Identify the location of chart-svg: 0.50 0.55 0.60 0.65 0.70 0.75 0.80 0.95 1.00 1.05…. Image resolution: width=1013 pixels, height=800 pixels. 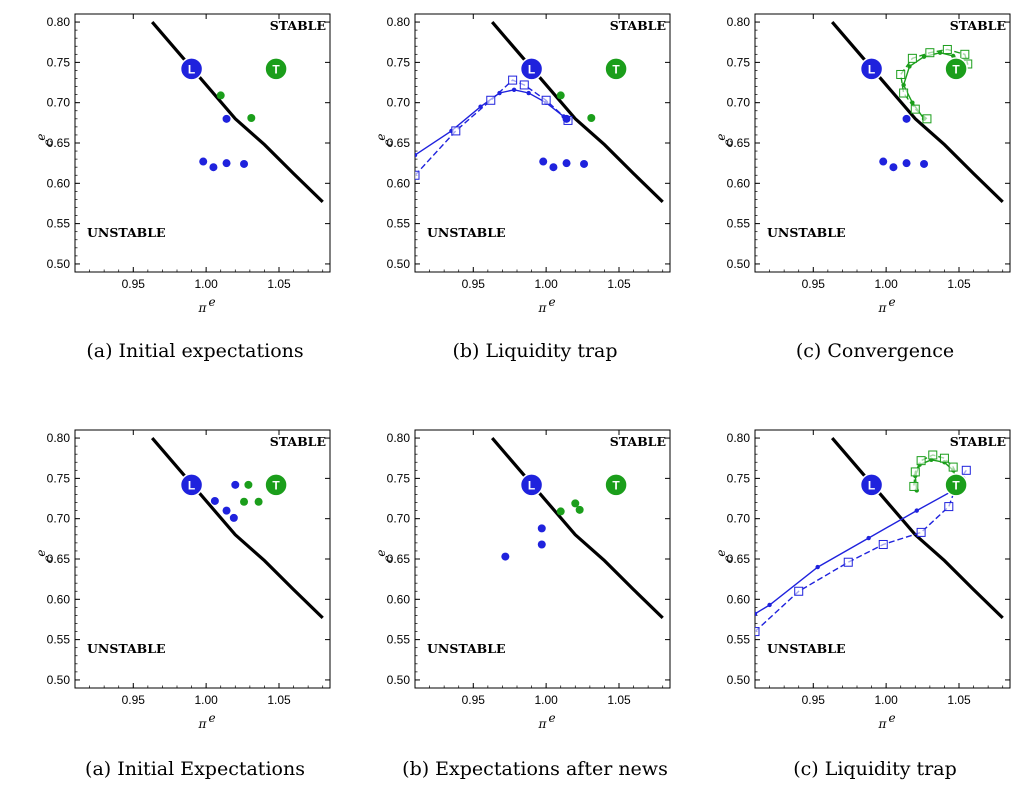
(182, 164).